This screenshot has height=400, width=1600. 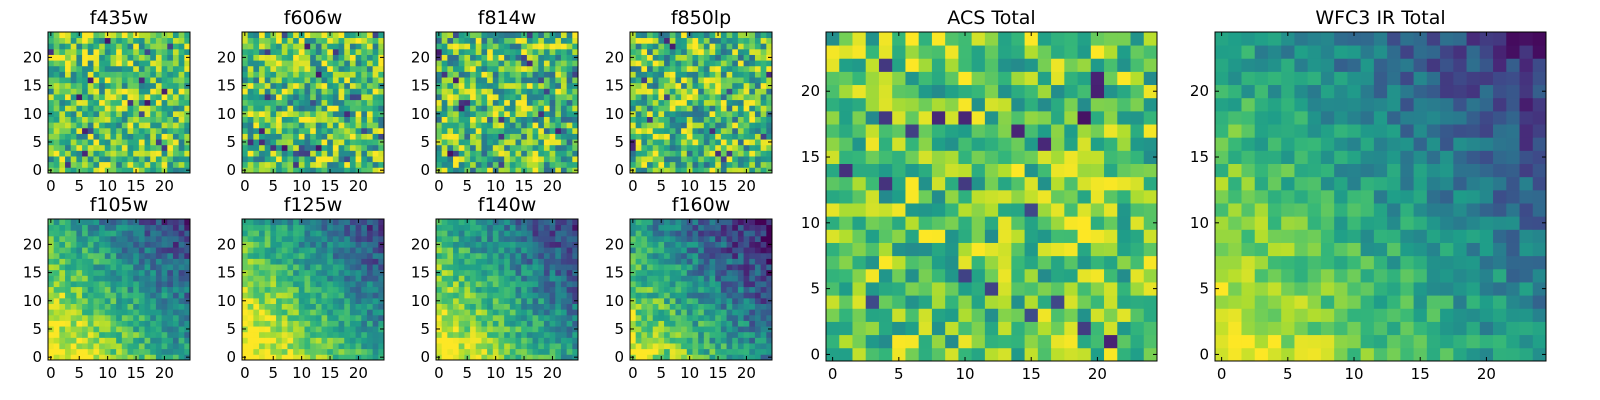 I want to click on y-tick-label: 5, so click(x=231, y=329).